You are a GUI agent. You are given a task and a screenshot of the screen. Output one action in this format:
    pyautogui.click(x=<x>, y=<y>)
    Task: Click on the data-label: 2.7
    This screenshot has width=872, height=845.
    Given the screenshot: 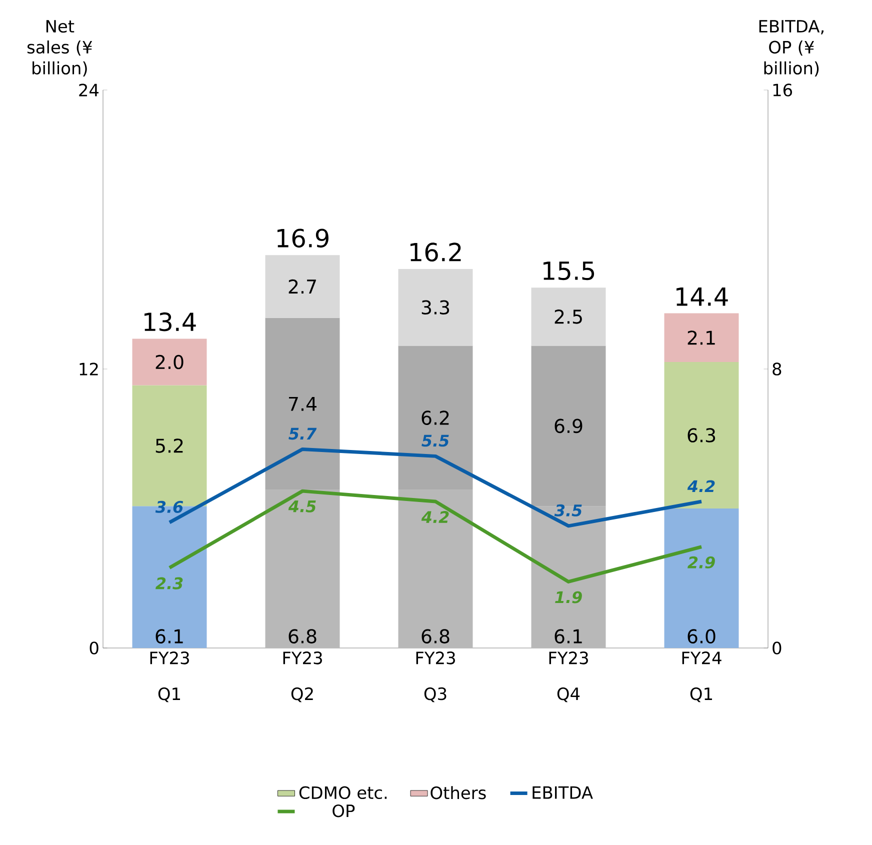 What is the action you would take?
    pyautogui.click(x=302, y=286)
    